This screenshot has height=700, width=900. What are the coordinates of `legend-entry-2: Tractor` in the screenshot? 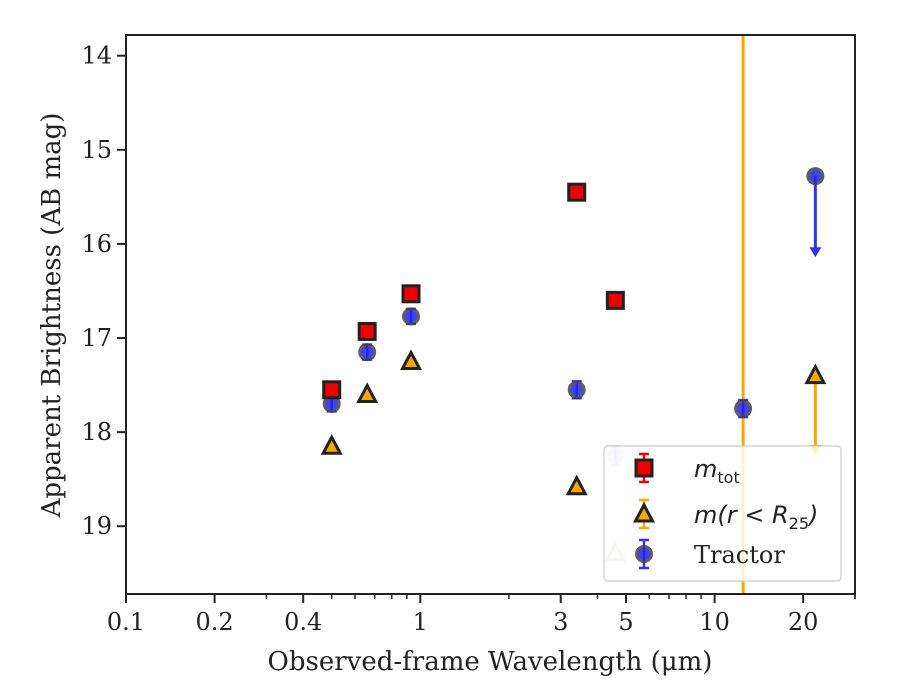 It's located at (710, 554).